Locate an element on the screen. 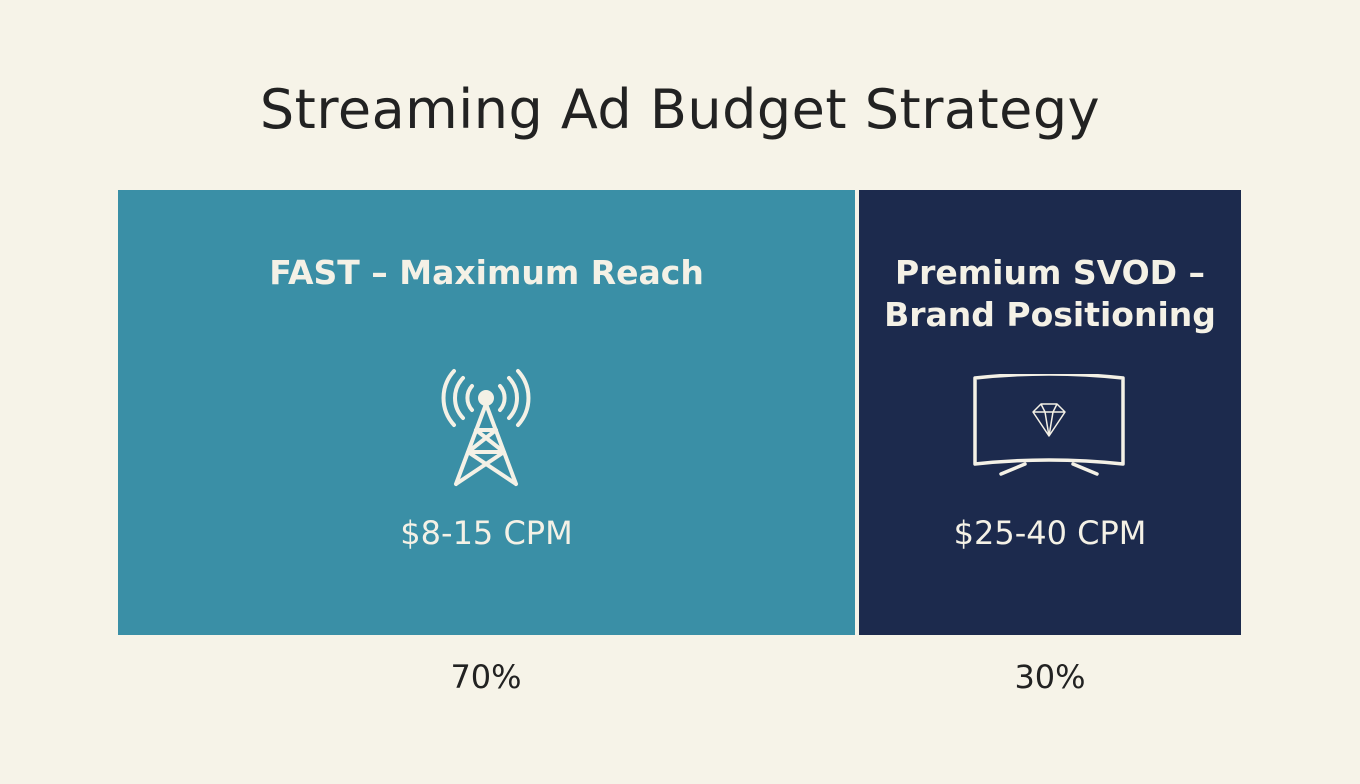 This screenshot has width=1360, height=784. share: 70% is located at coordinates (486, 677).